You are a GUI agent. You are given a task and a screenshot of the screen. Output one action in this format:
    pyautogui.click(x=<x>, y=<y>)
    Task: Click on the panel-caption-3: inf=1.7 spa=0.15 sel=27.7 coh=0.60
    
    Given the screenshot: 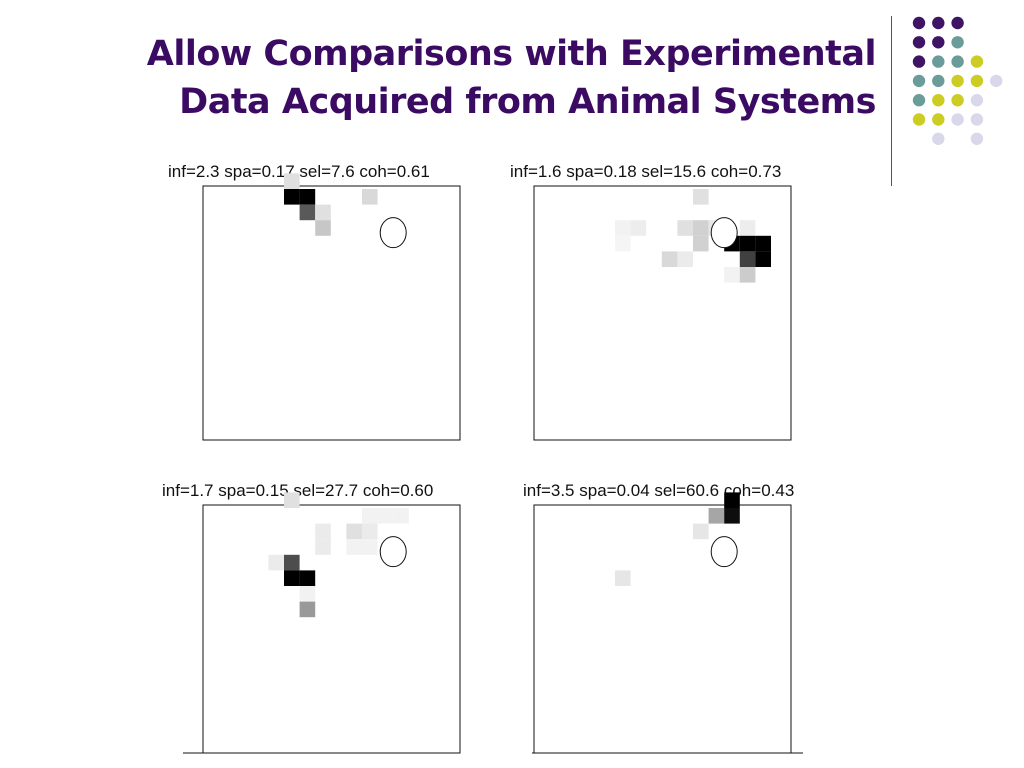 What is the action you would take?
    pyautogui.click(x=298, y=490)
    